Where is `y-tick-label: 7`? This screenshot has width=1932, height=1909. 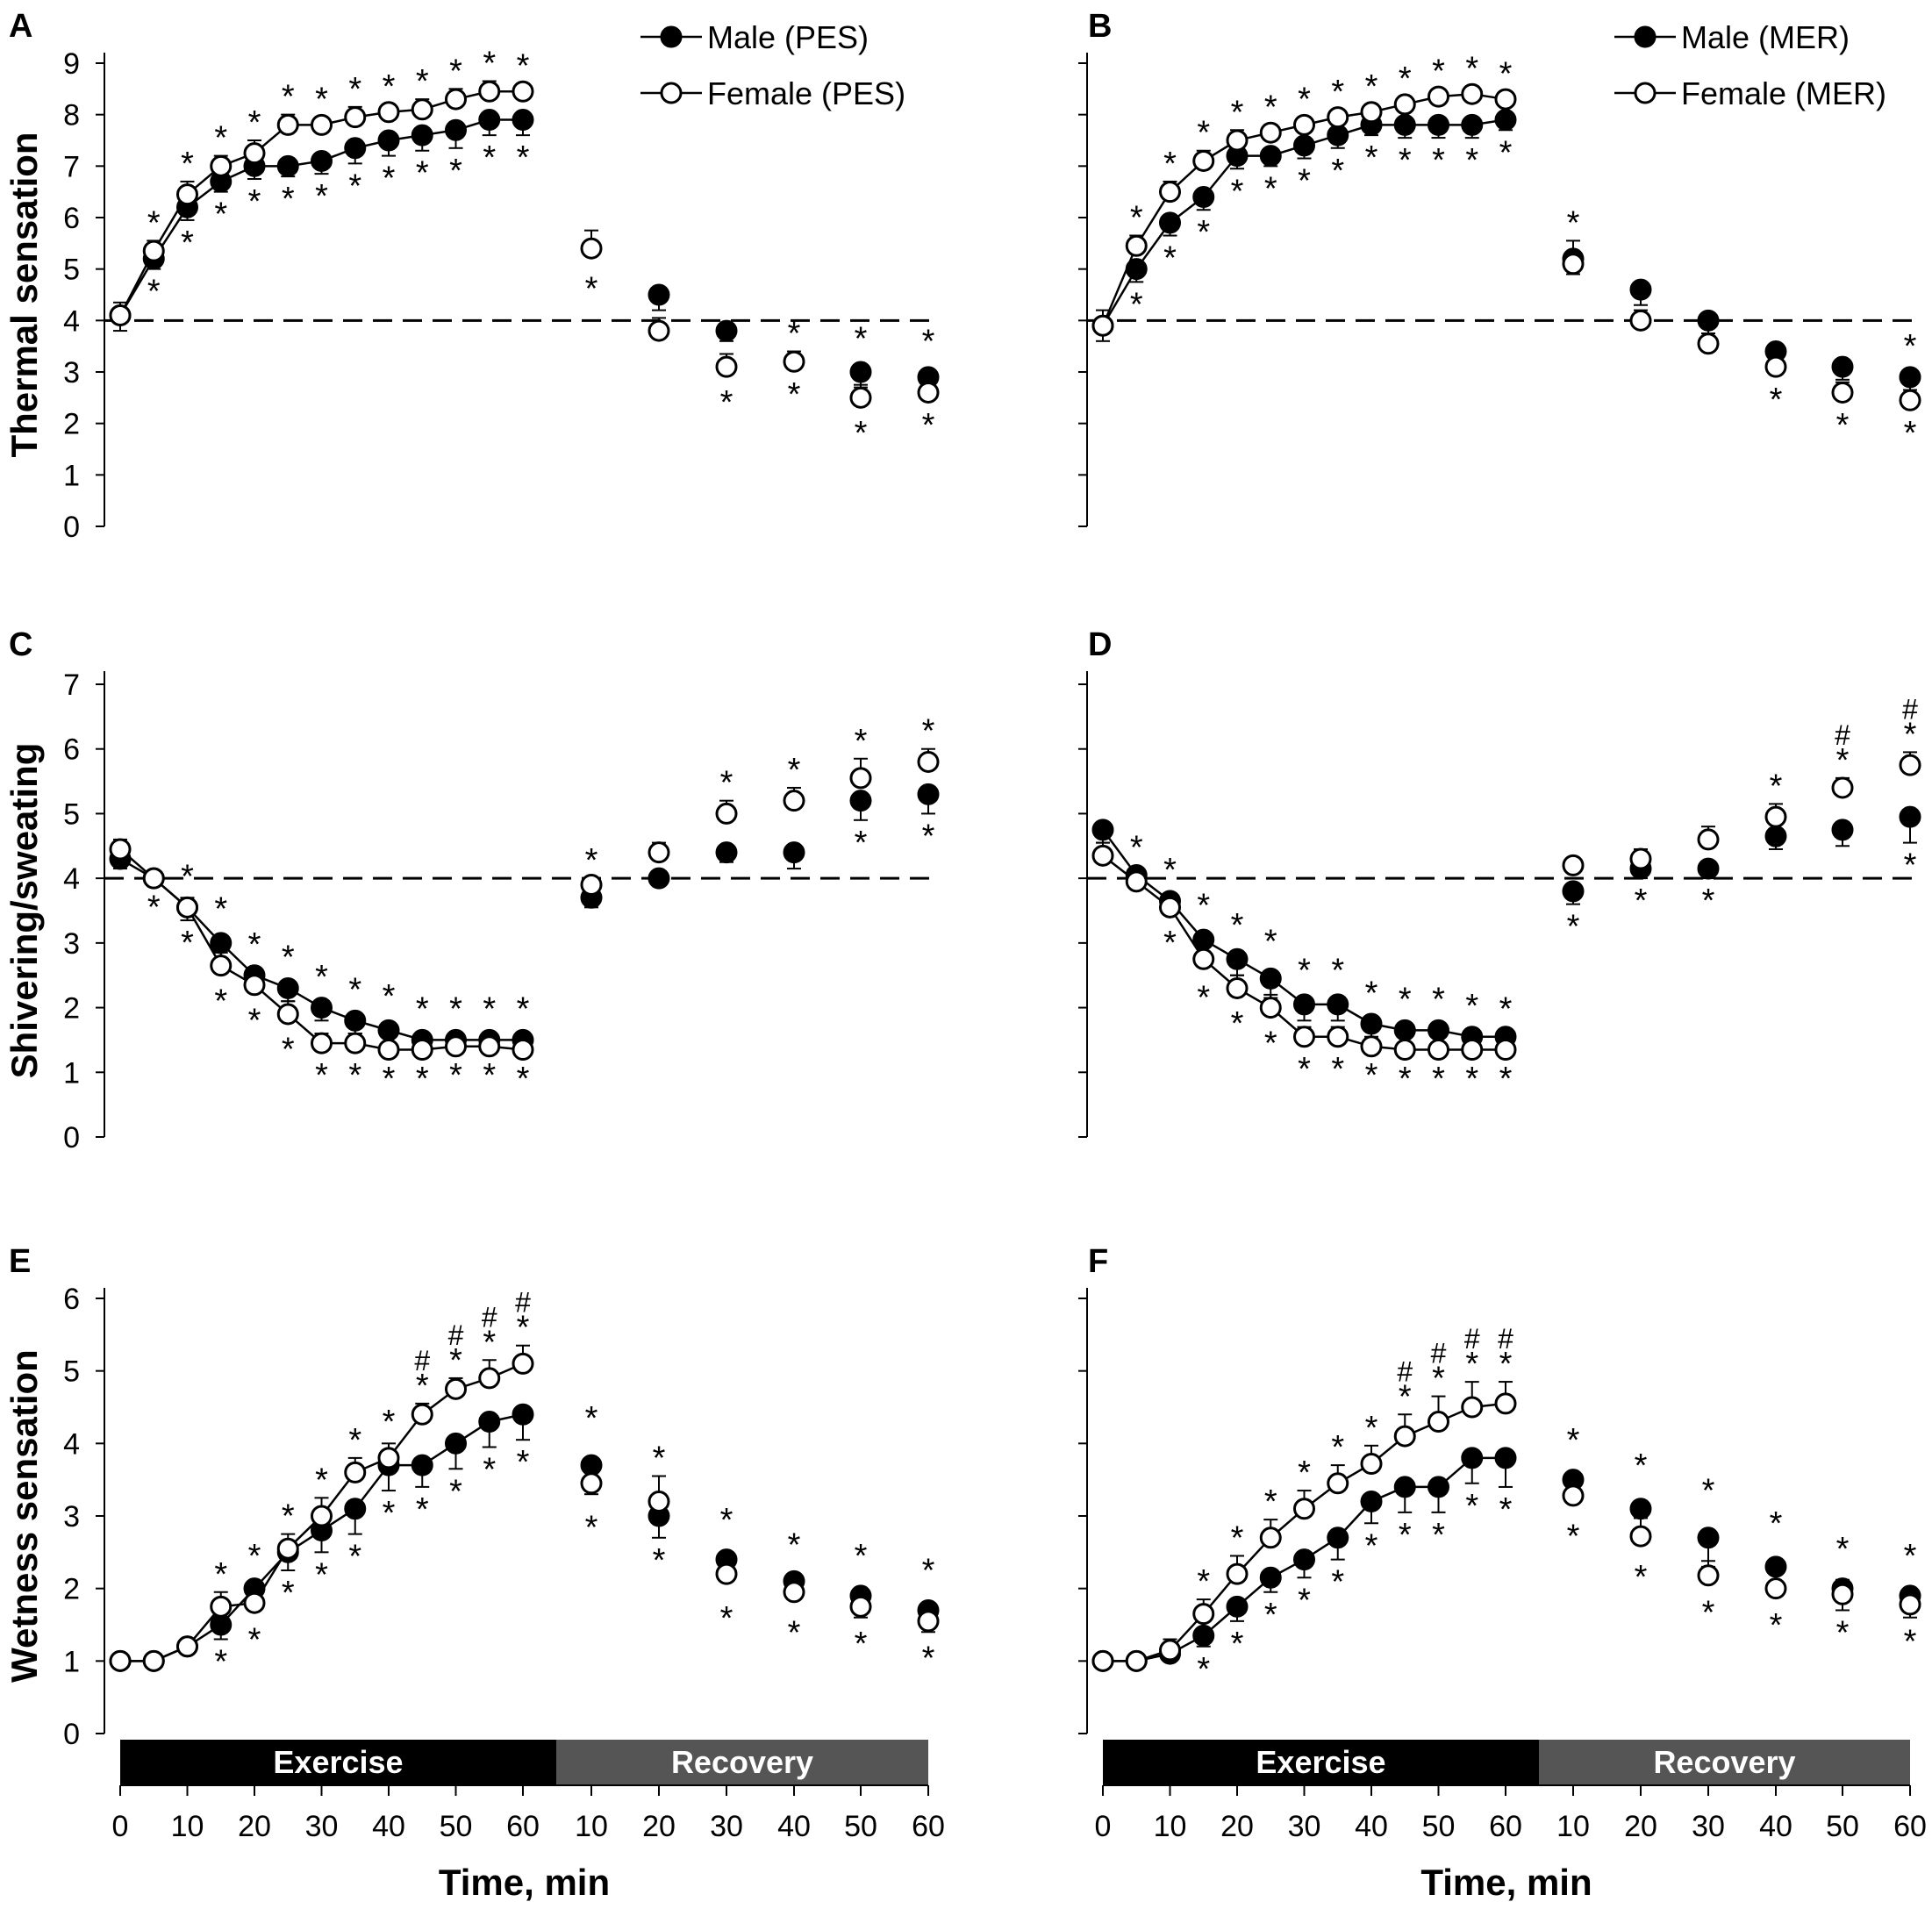 y-tick-label: 7 is located at coordinates (71, 166).